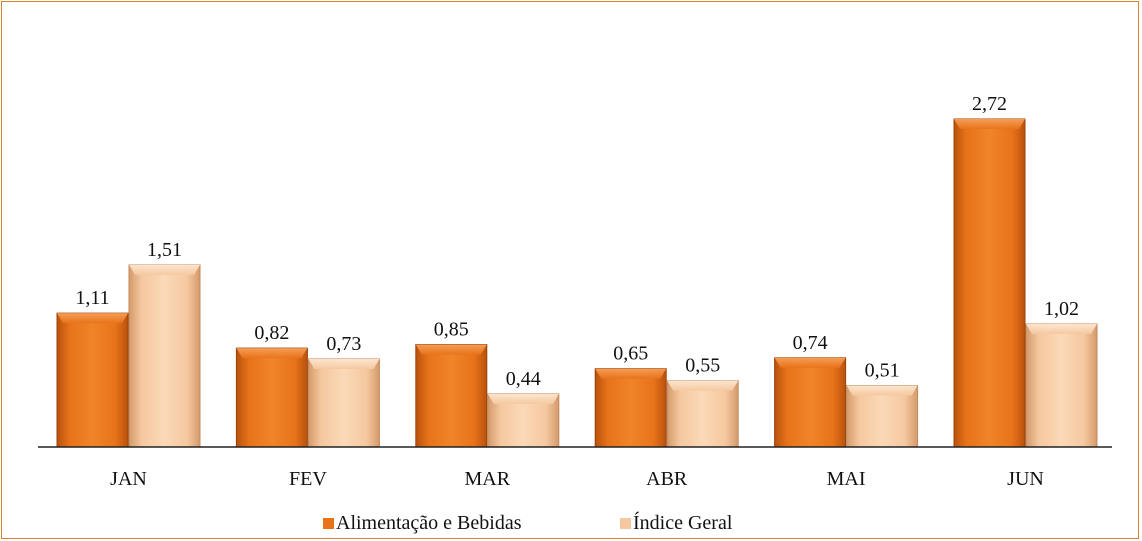  I want to click on category-label-jun: JUN, so click(1025, 479).